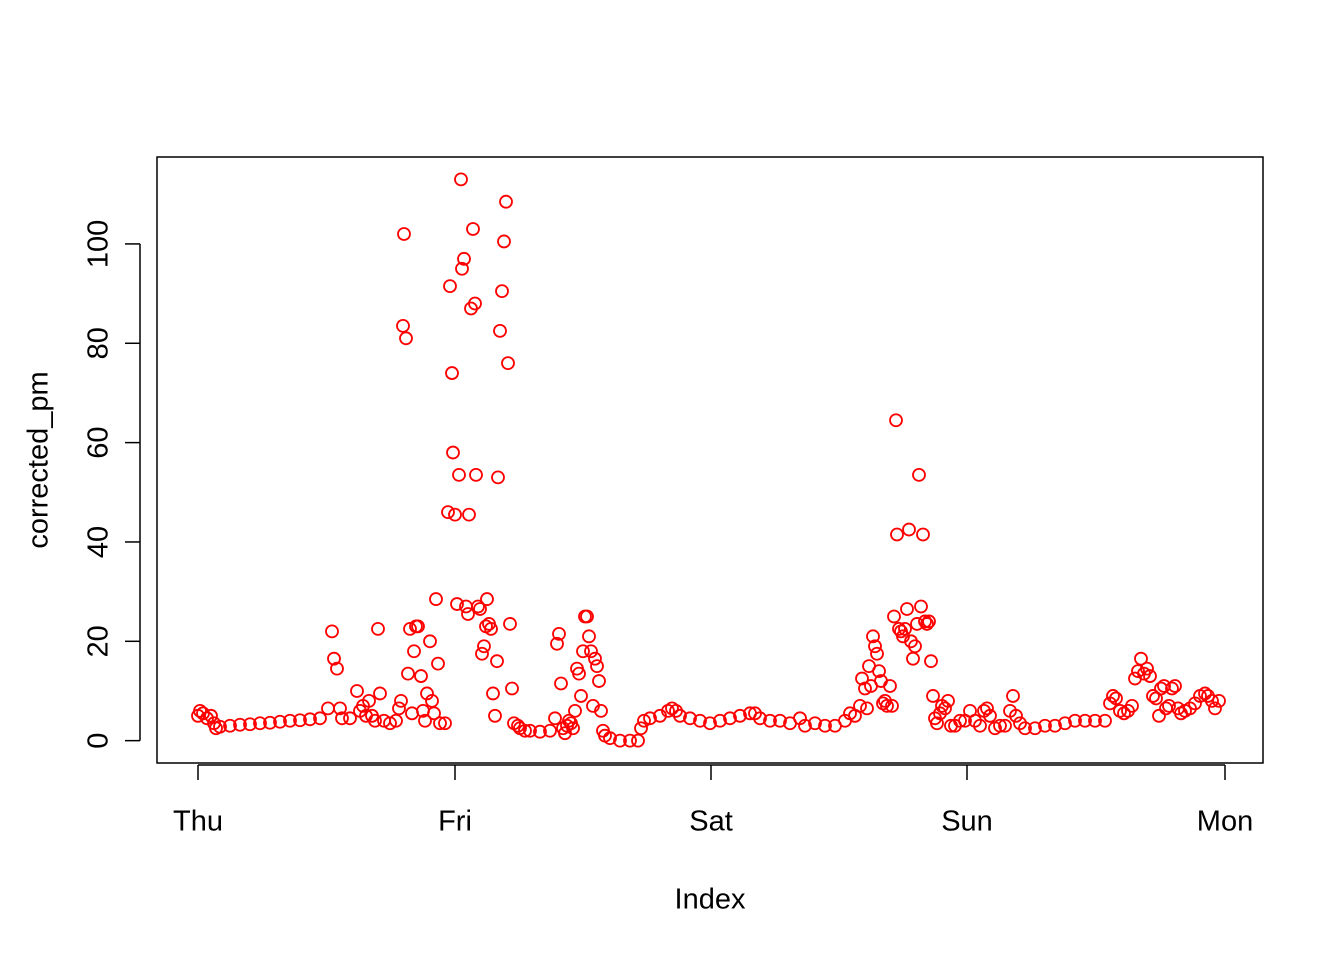  Describe the element at coordinates (99, 343) in the screenshot. I see `y-tick-label: 80` at that location.